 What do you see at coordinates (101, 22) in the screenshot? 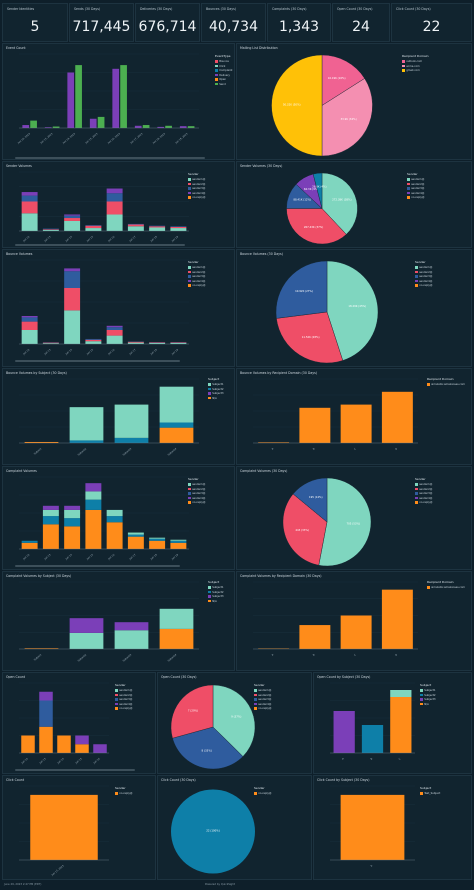
I see `kpi-sends: Sends (30 Days) 717,445` at bounding box center [101, 22].